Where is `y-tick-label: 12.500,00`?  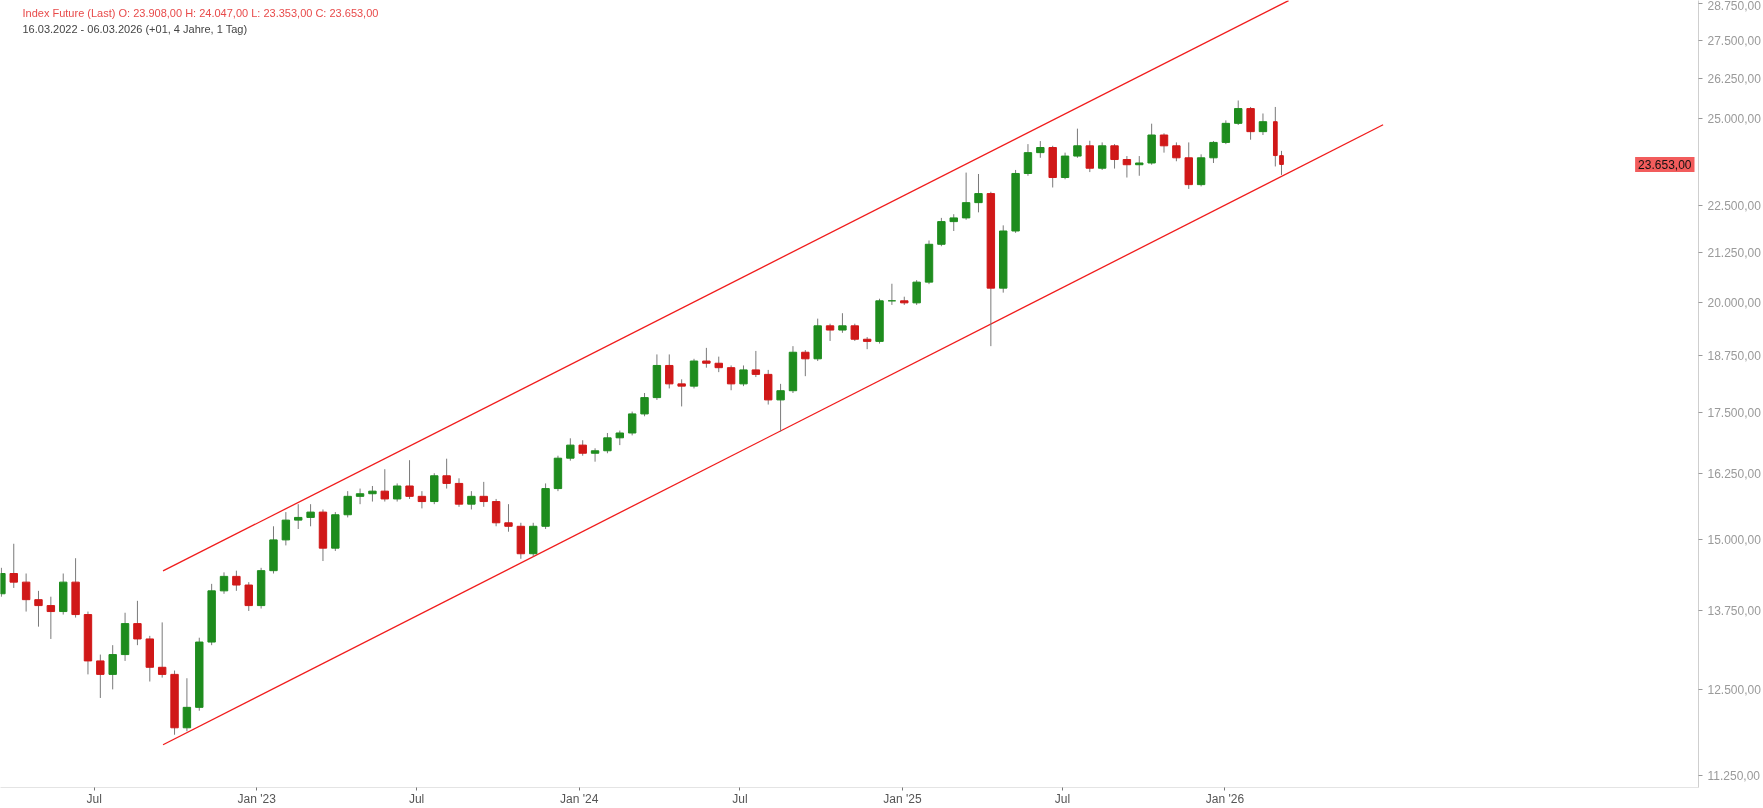
y-tick-label: 12.500,00 is located at coordinates (1734, 689).